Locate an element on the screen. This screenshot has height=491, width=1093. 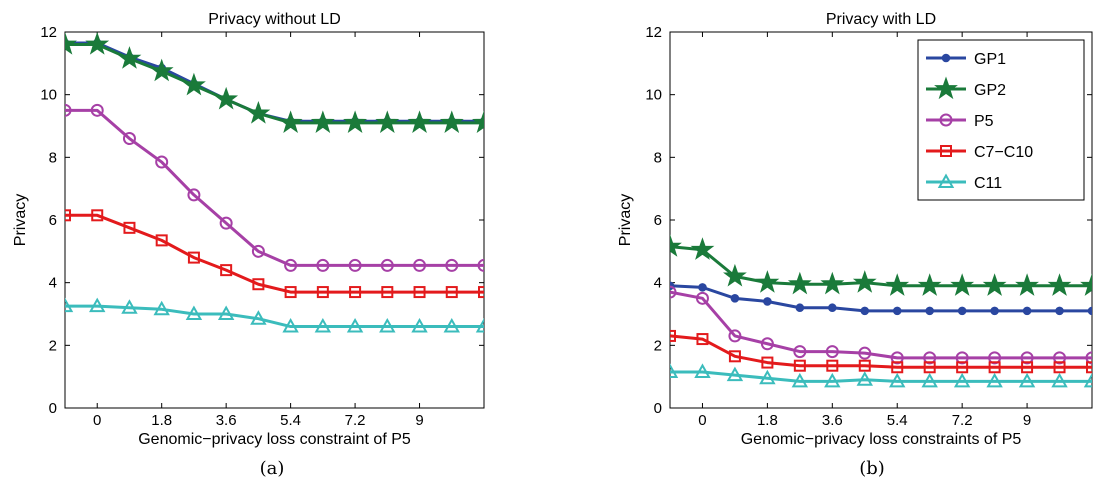
series-c11 is located at coordinates (274, 315).